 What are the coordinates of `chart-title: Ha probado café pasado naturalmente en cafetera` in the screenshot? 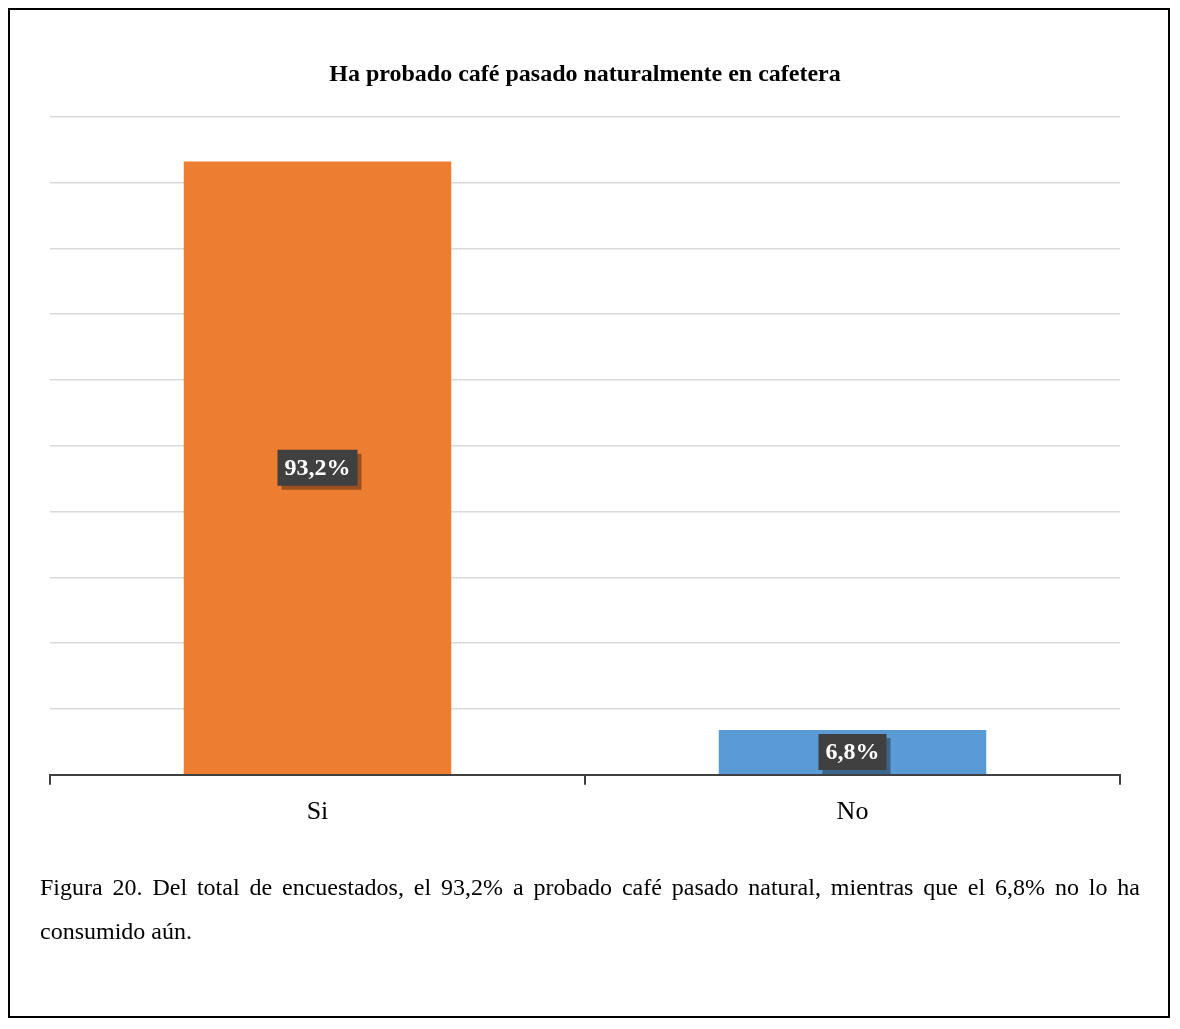 It's located at (585, 72).